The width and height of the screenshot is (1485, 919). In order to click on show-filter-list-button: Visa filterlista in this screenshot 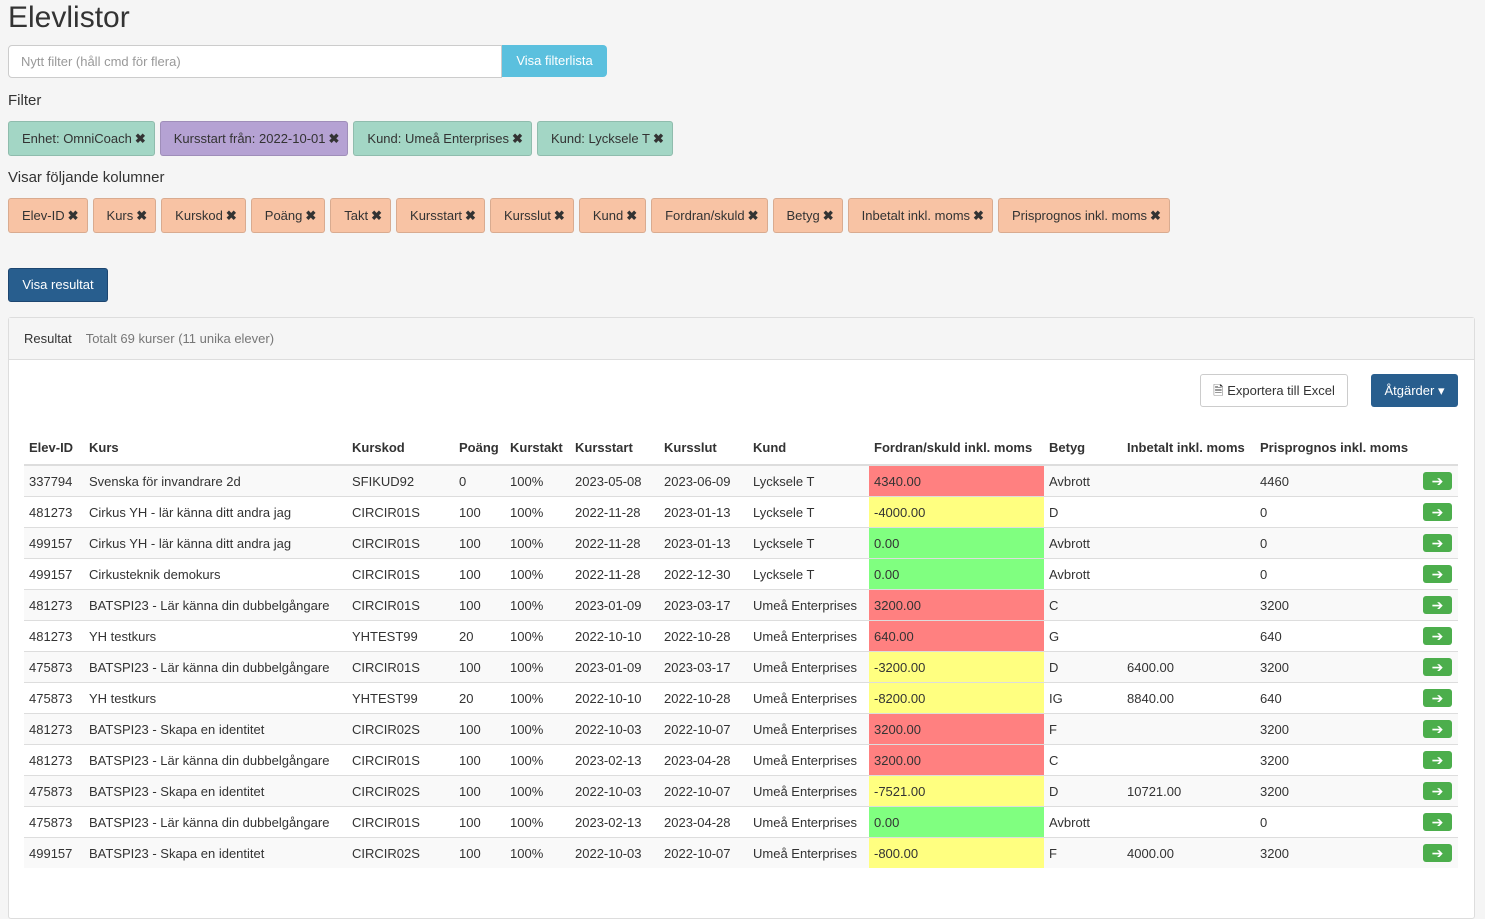, I will do `click(554, 61)`.